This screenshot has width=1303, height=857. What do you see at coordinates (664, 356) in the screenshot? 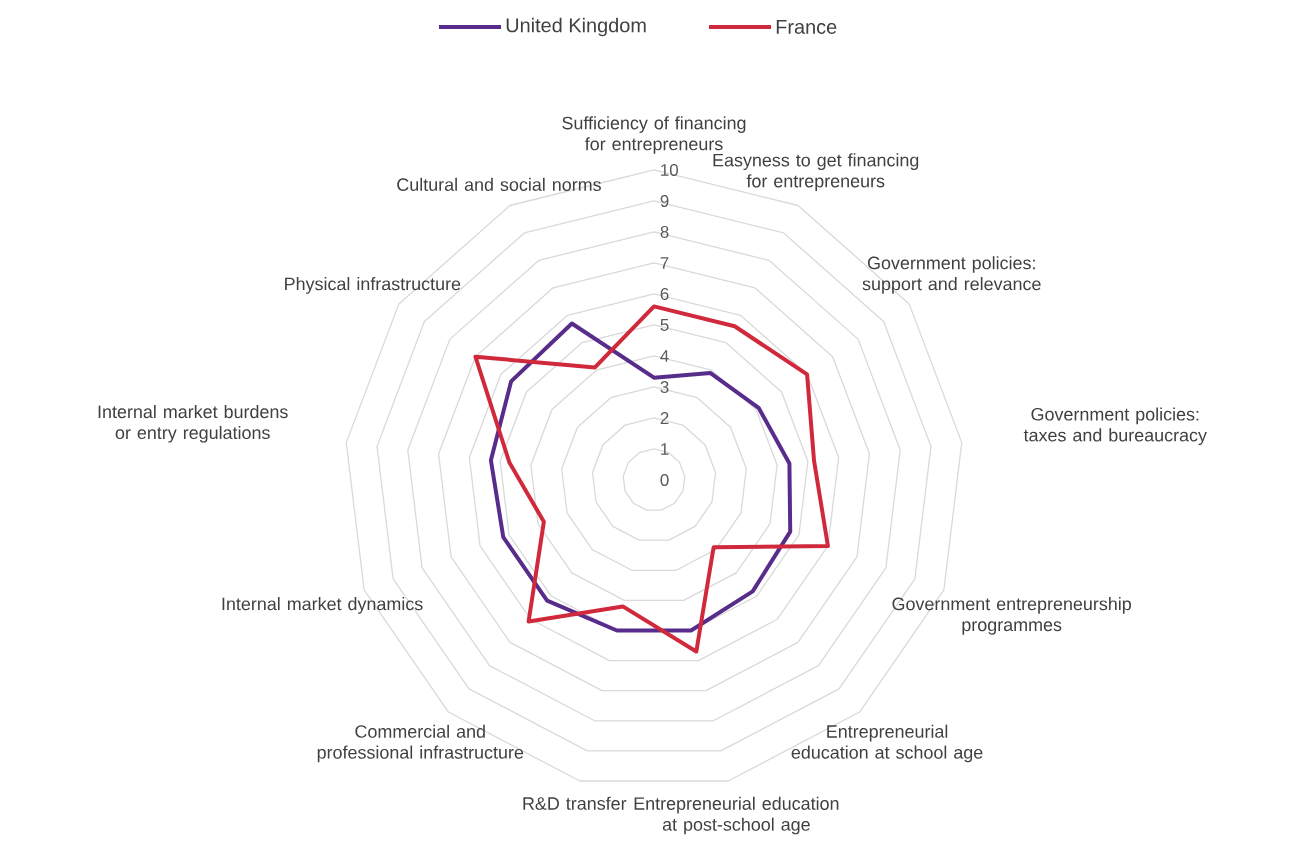
I see `y-tick-label: 4` at bounding box center [664, 356].